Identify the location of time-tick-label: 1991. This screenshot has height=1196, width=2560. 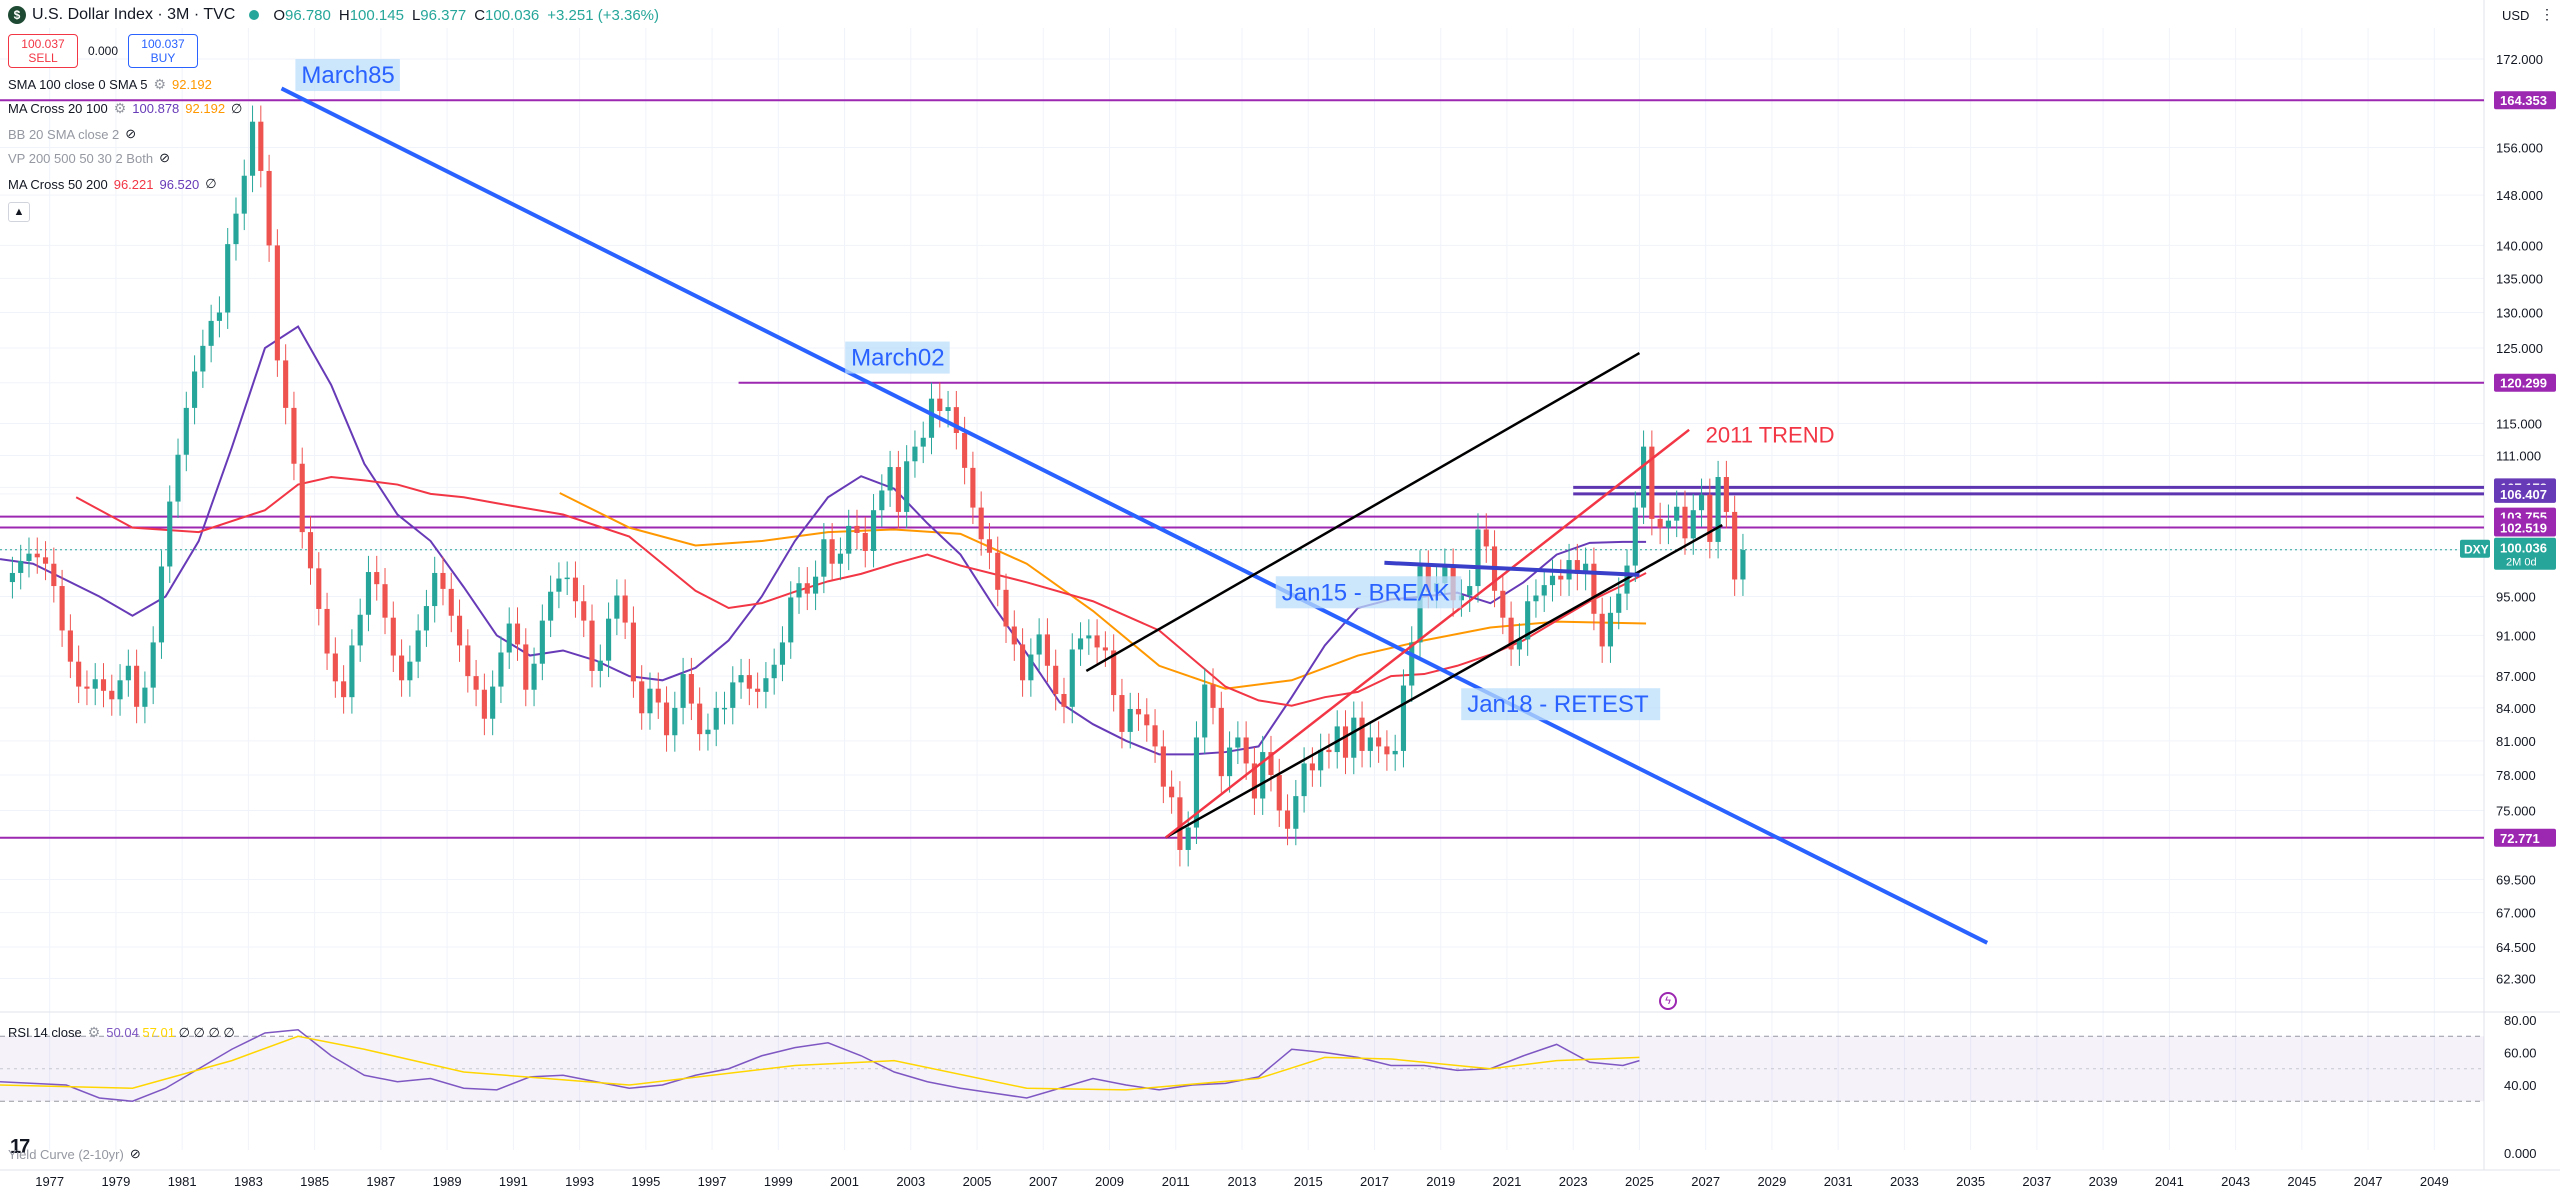
(513, 1181).